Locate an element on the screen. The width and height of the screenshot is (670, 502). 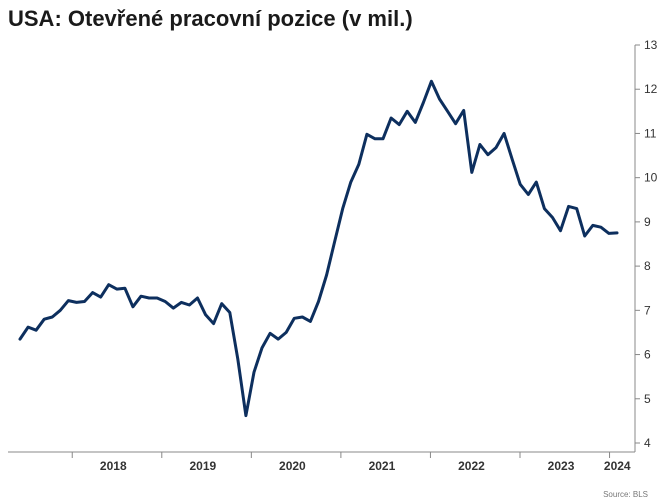
y-tick-label: 13 is located at coordinates (651, 45).